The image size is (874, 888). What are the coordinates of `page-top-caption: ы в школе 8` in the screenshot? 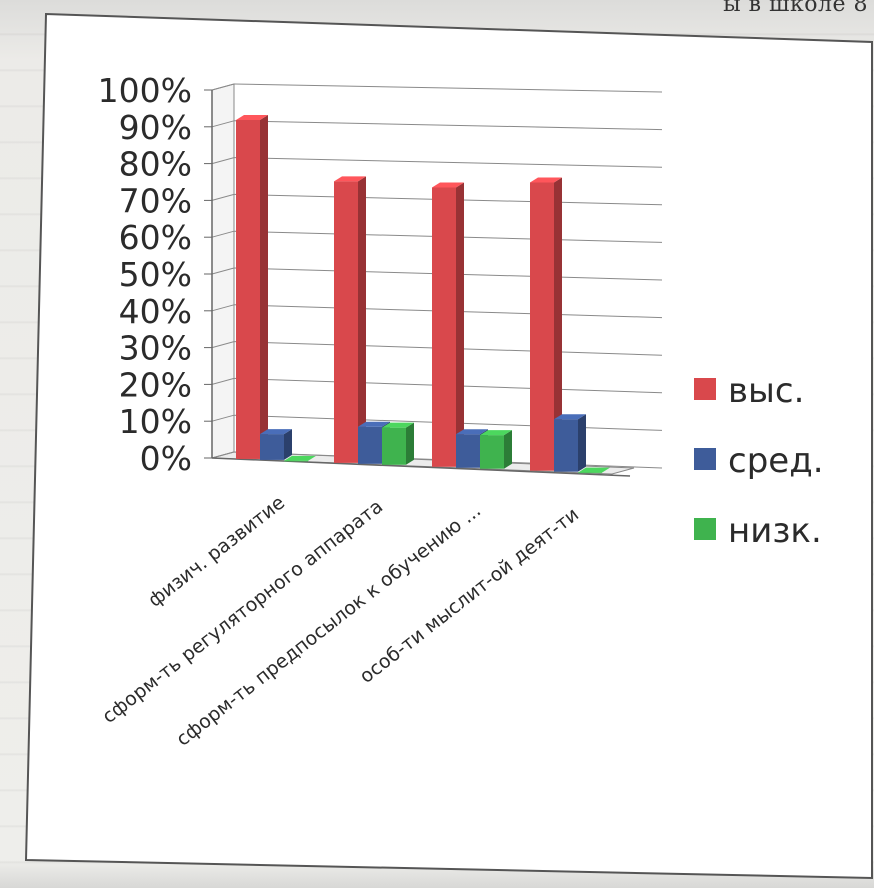 It's located at (795, 8).